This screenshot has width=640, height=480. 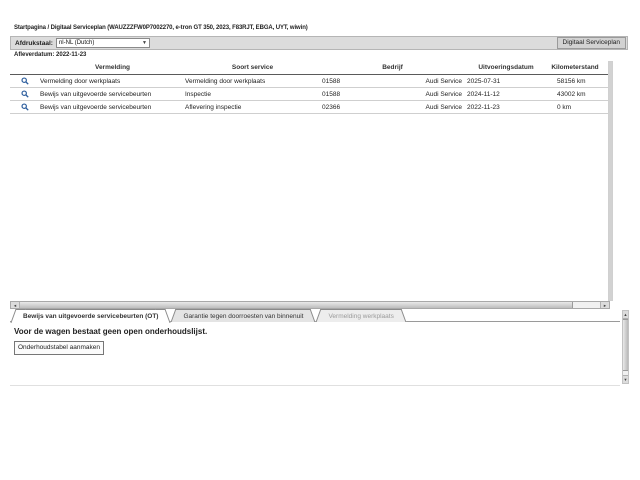 I want to click on cell-kilometerstand: 0 km, so click(x=564, y=107).